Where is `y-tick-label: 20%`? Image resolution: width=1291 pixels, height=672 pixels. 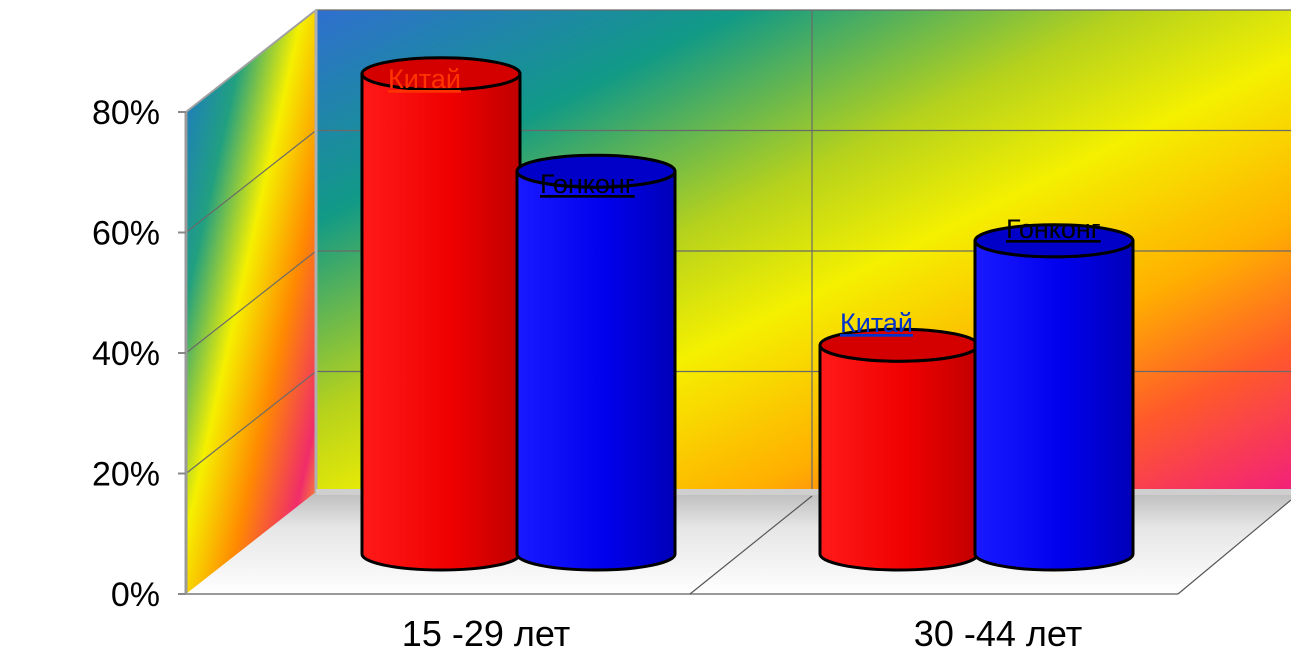
y-tick-label: 20% is located at coordinates (126, 475).